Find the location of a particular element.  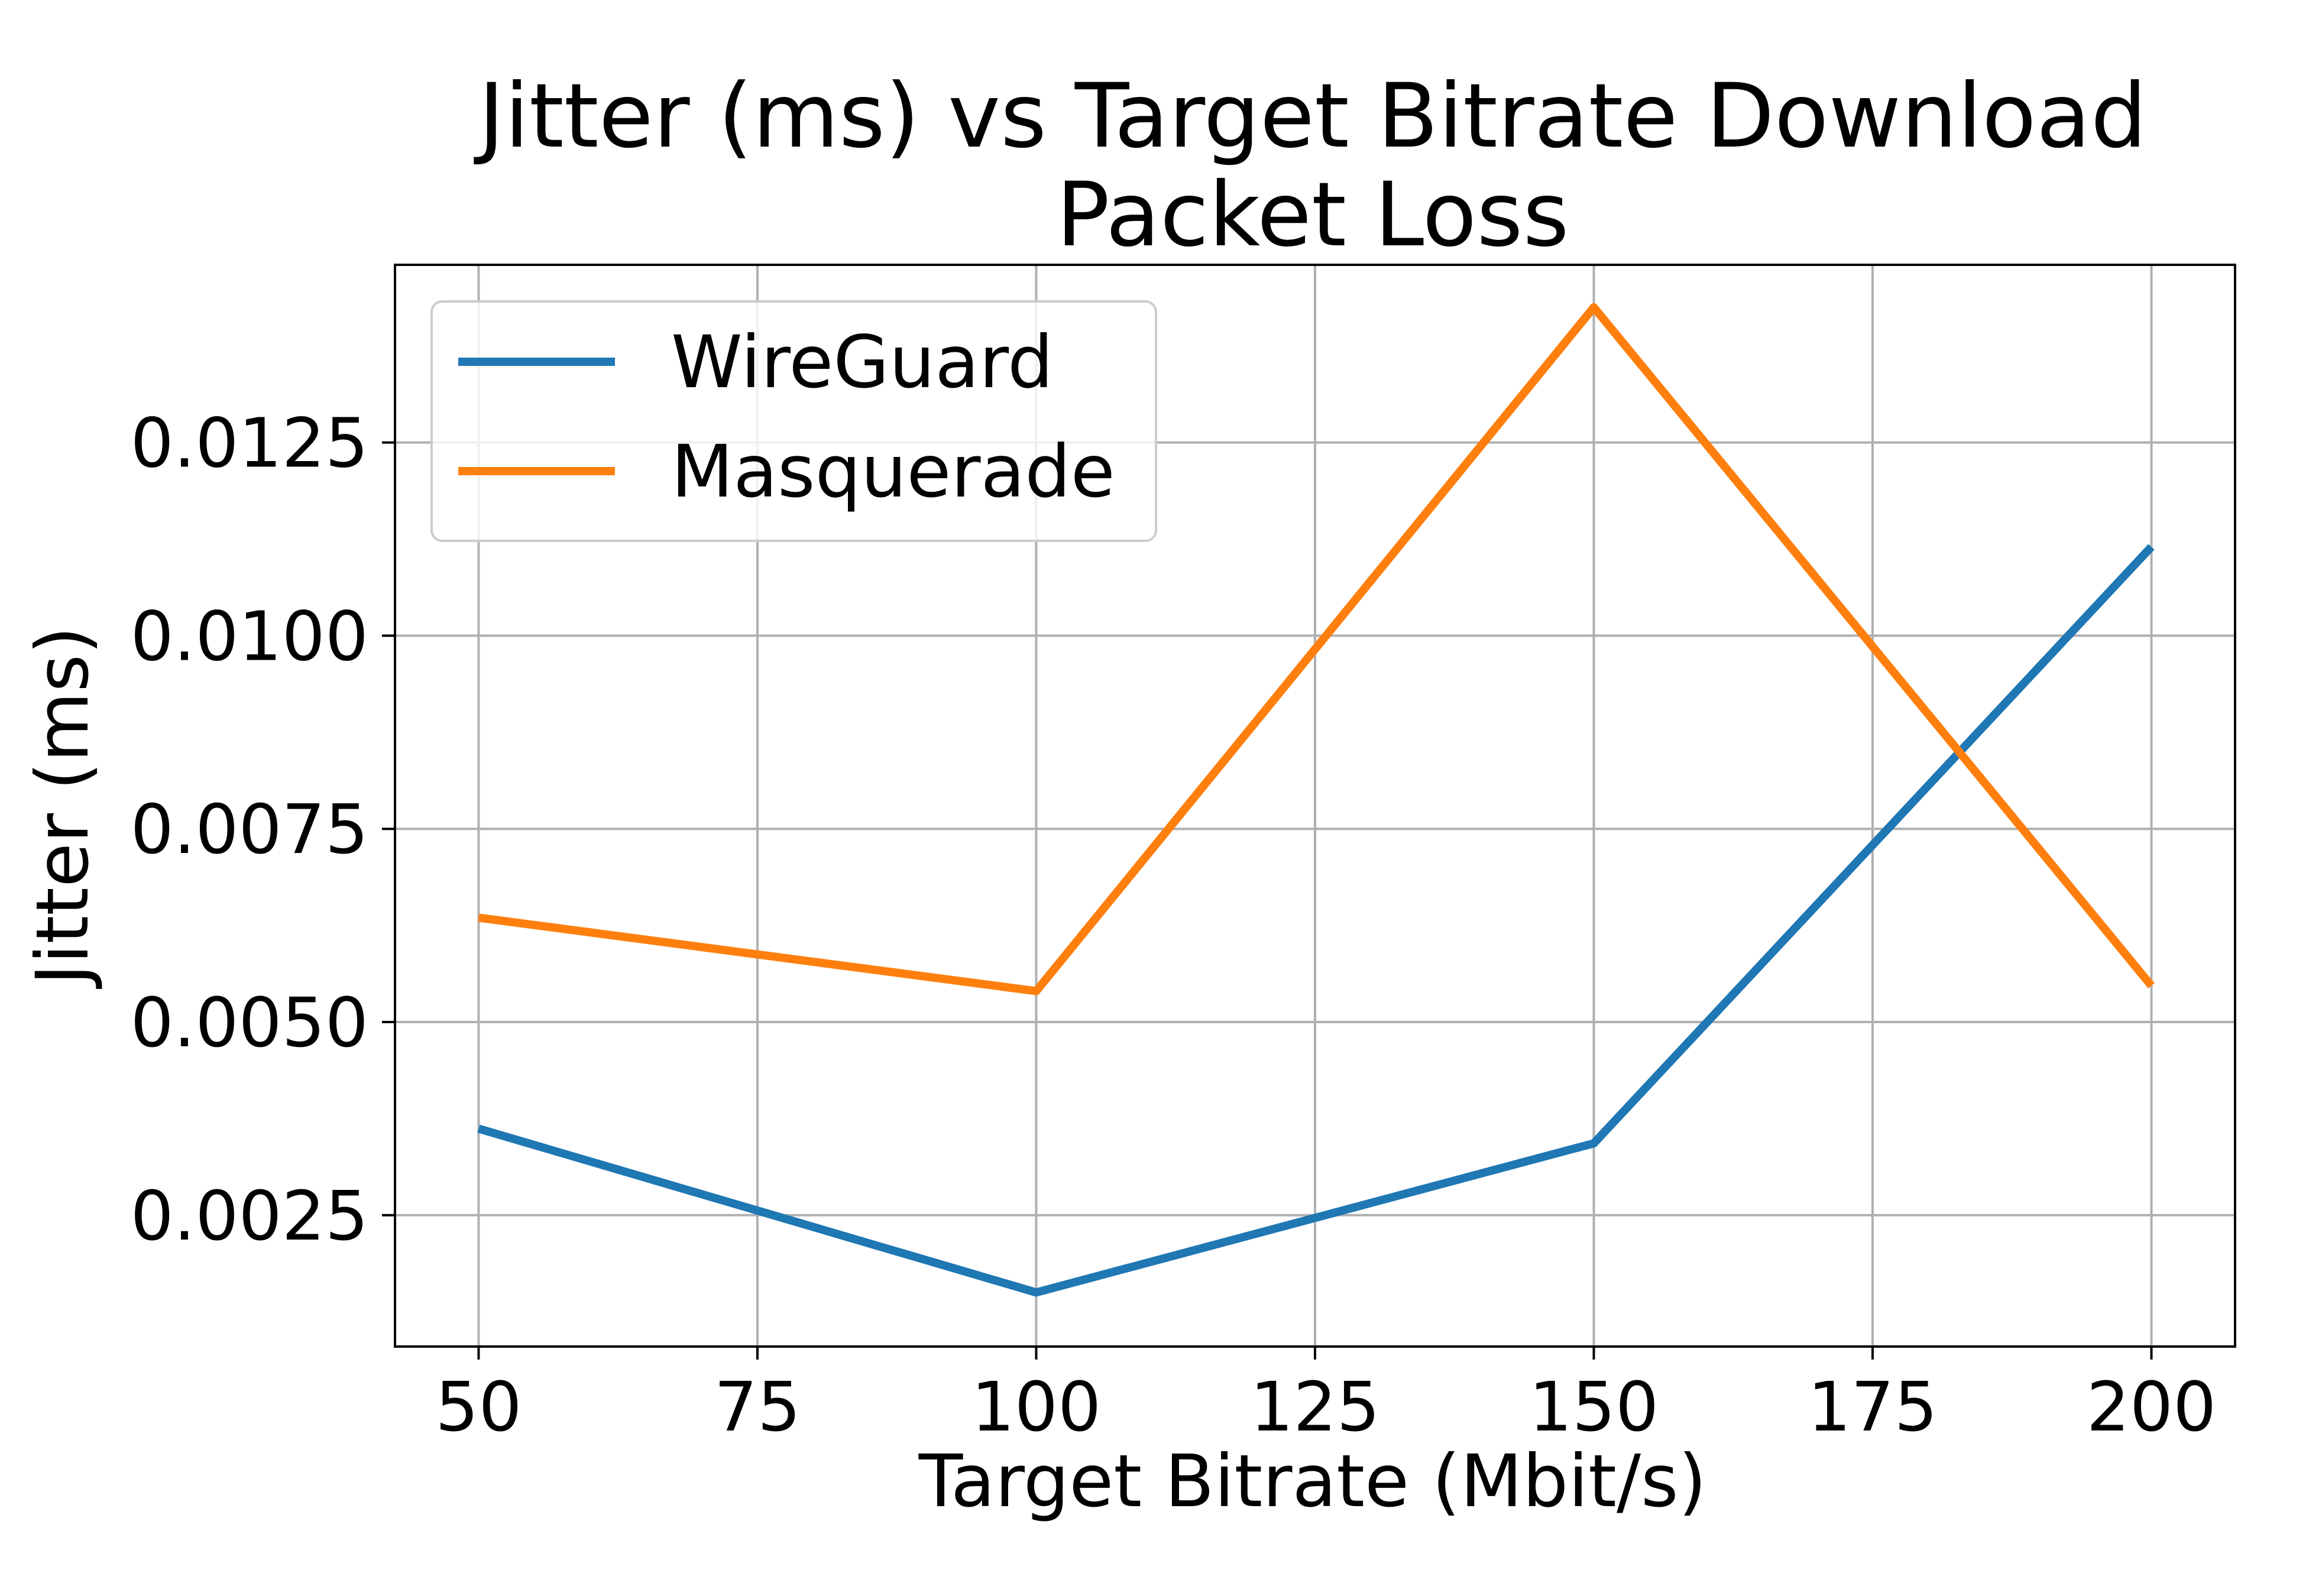

y-axis-ticks: 0.0025 0.0050 0.0075 0.0100 0.0125 is located at coordinates (263, 830).